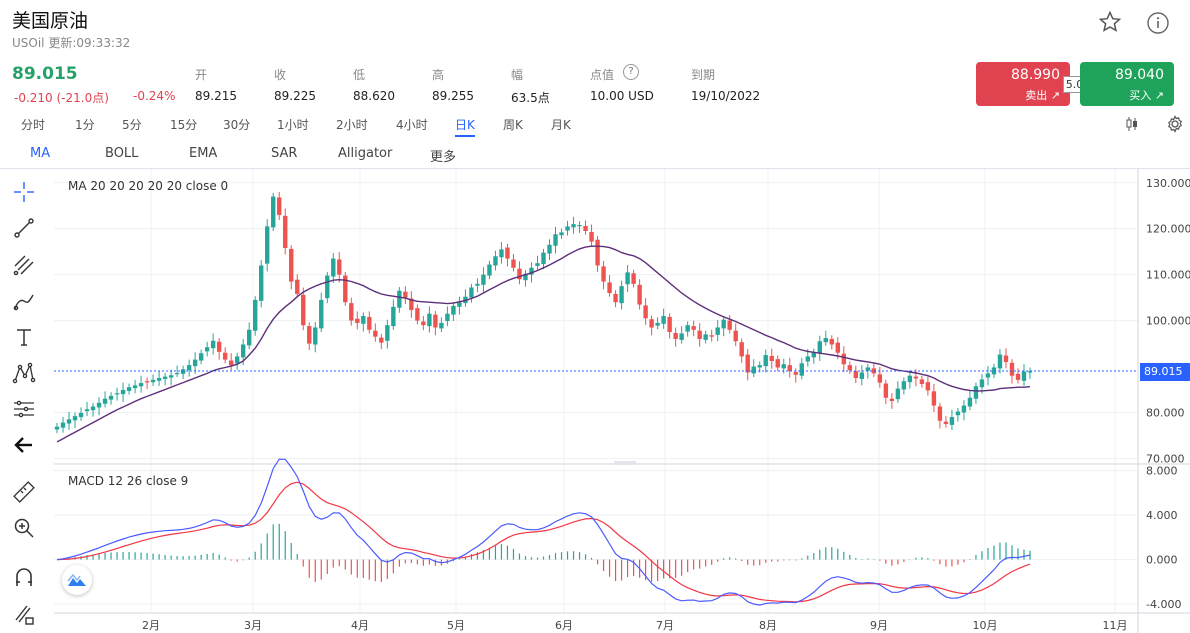  I want to click on zoom-icon, so click(24, 528).